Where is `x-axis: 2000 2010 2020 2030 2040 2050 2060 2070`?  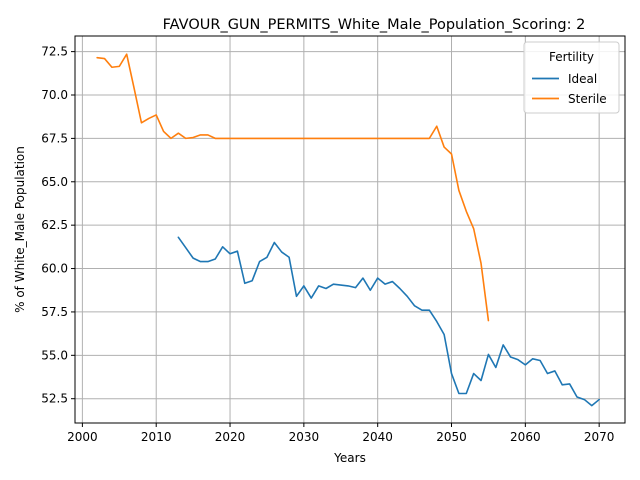
x-axis: 2000 2010 2020 2030 2040 2050 2060 2070 is located at coordinates (340, 433).